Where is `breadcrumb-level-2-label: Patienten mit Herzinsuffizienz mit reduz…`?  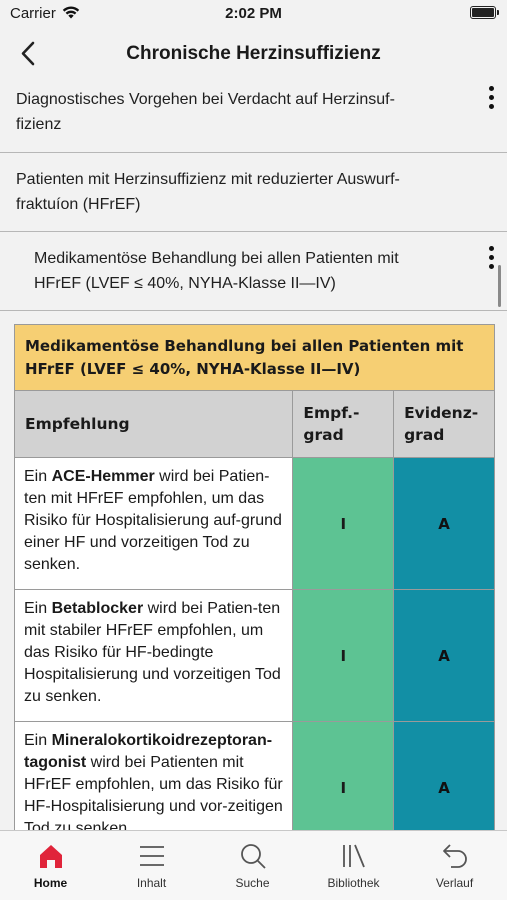 breadcrumb-level-2-label: Patienten mit Herzinsuffizienz mit reduz… is located at coordinates (208, 192).